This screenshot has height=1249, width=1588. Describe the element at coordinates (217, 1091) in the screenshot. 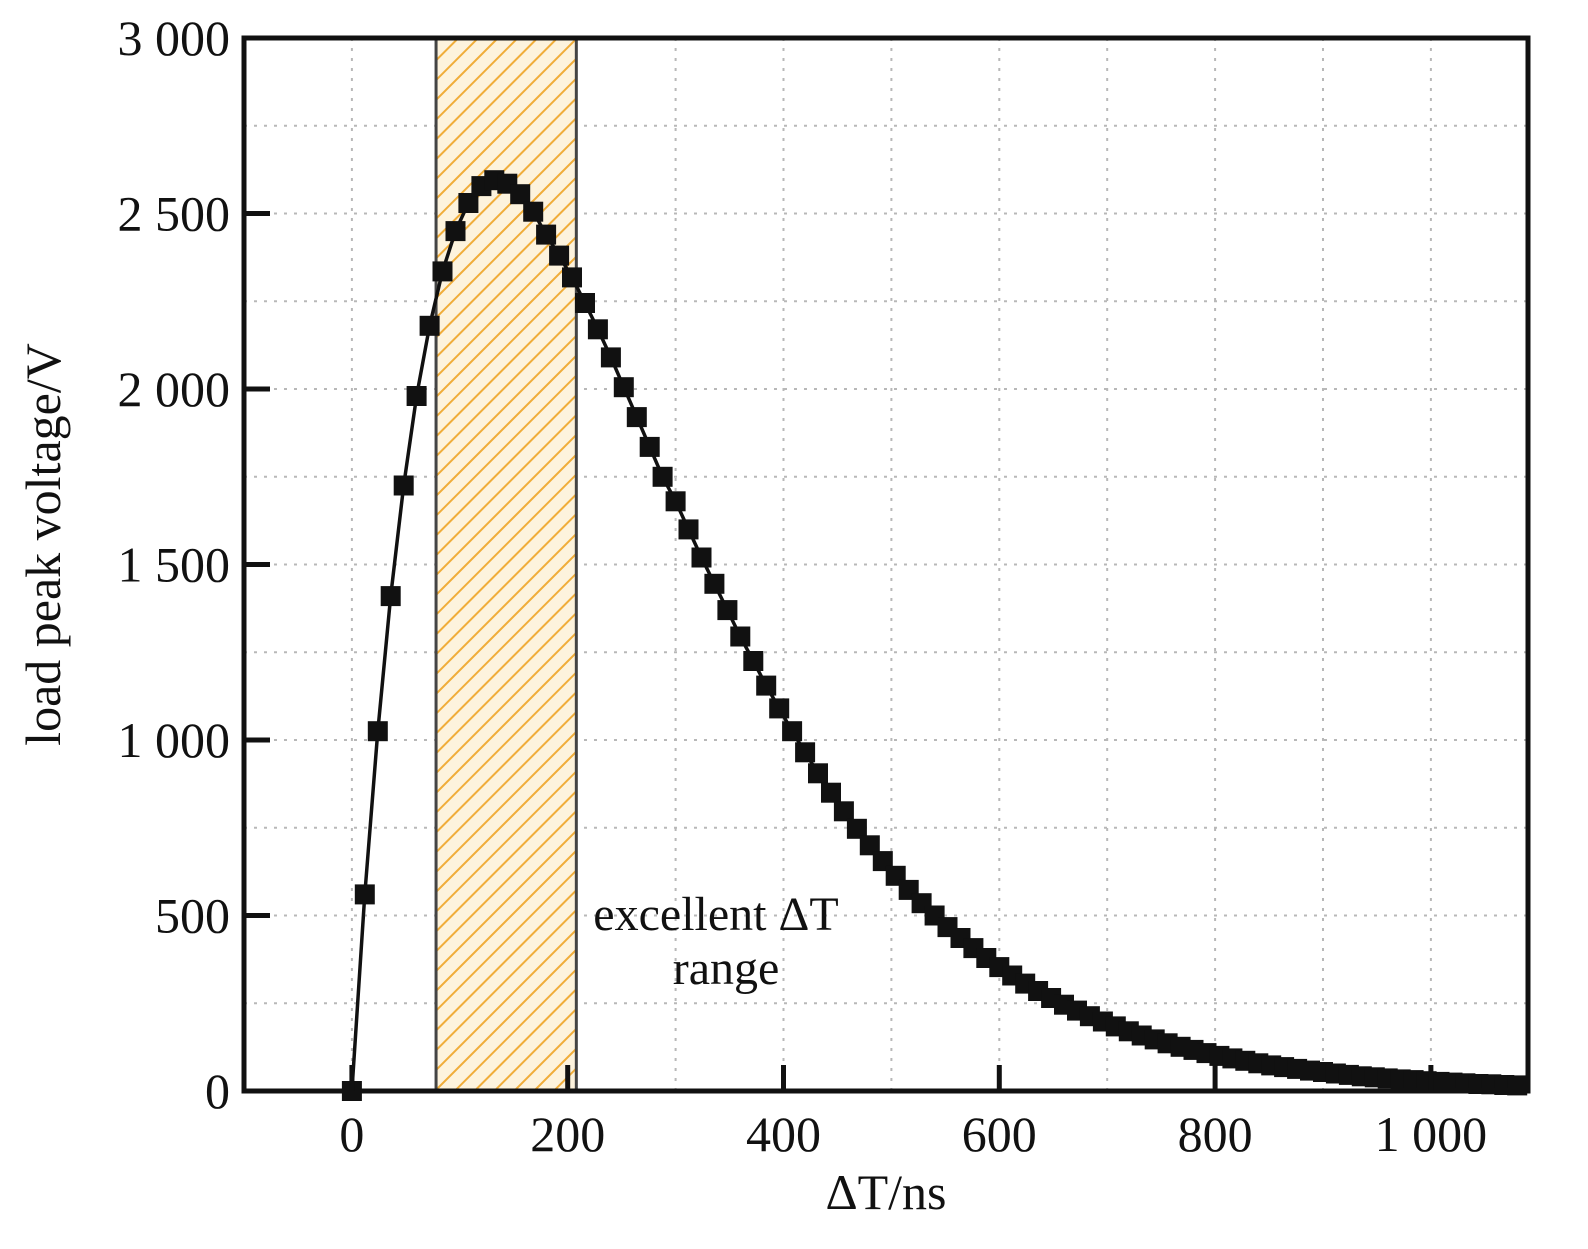

I see `y-tick-label: 0` at that location.